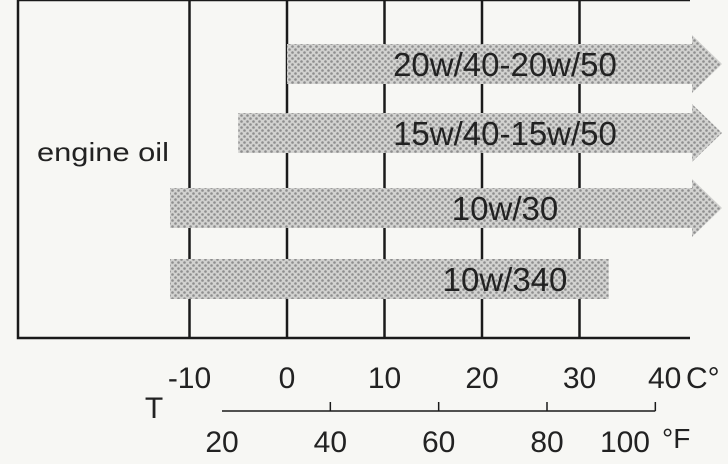 The height and width of the screenshot is (464, 728). Describe the element at coordinates (505, 208) in the screenshot. I see `bar-label-2: 10w/30` at that location.